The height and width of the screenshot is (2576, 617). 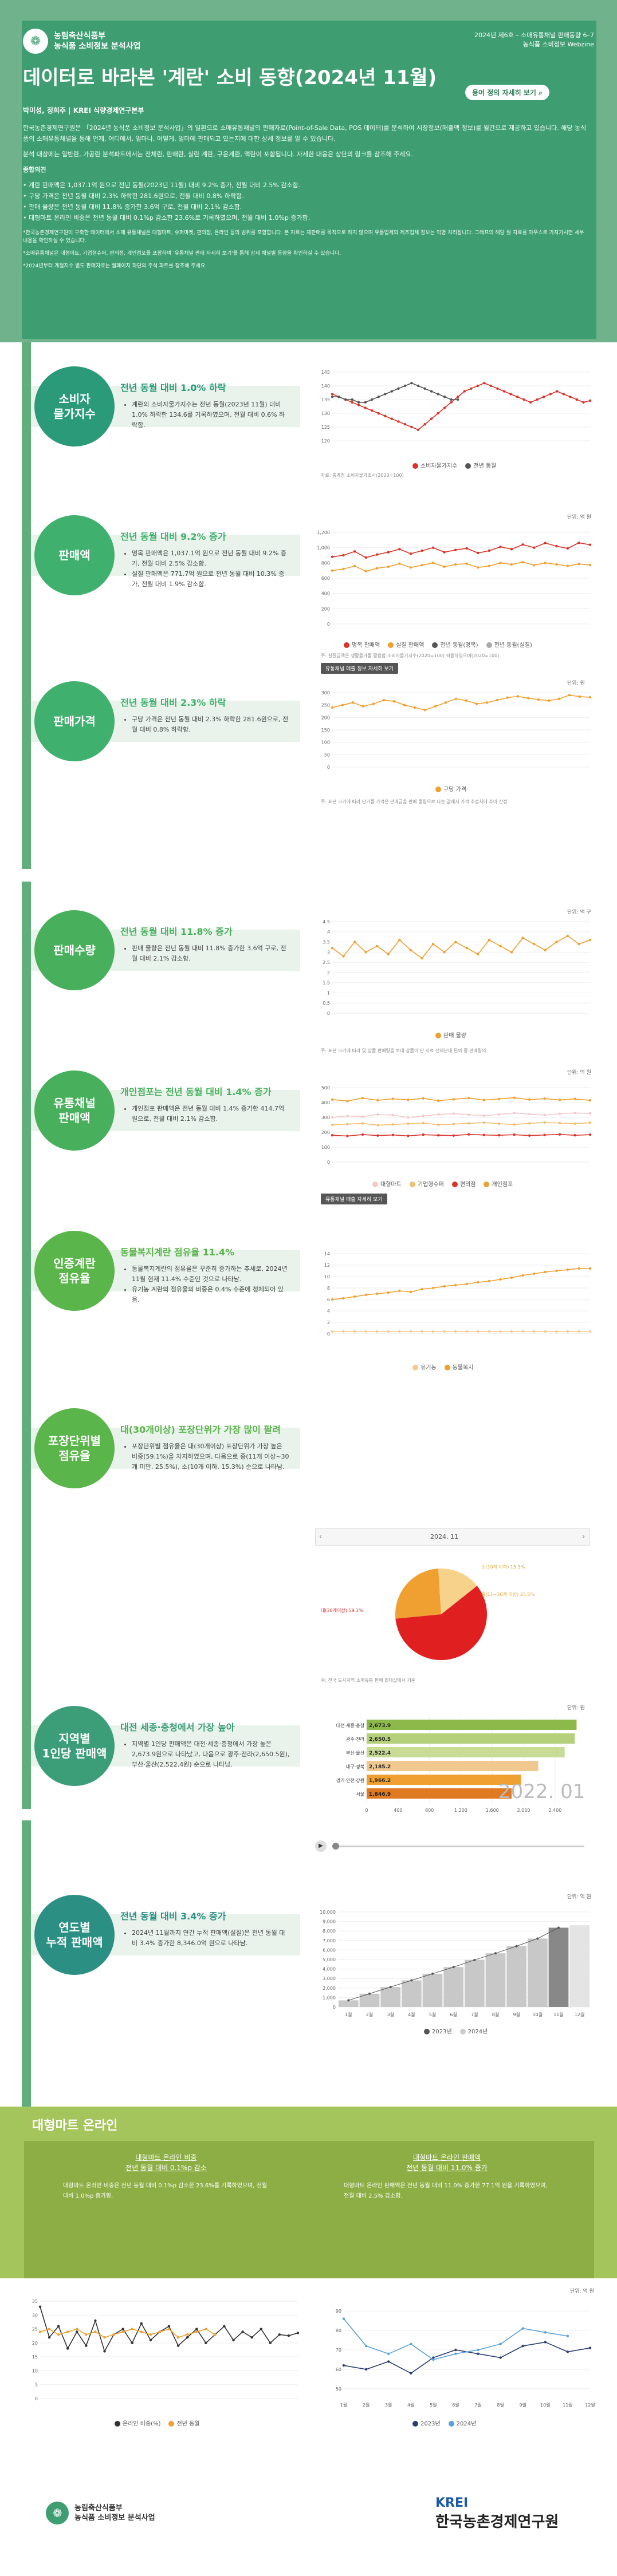 What do you see at coordinates (452, 733) in the screenshot?
I see `price-chart: 0 50 100 150 200 250 300` at bounding box center [452, 733].